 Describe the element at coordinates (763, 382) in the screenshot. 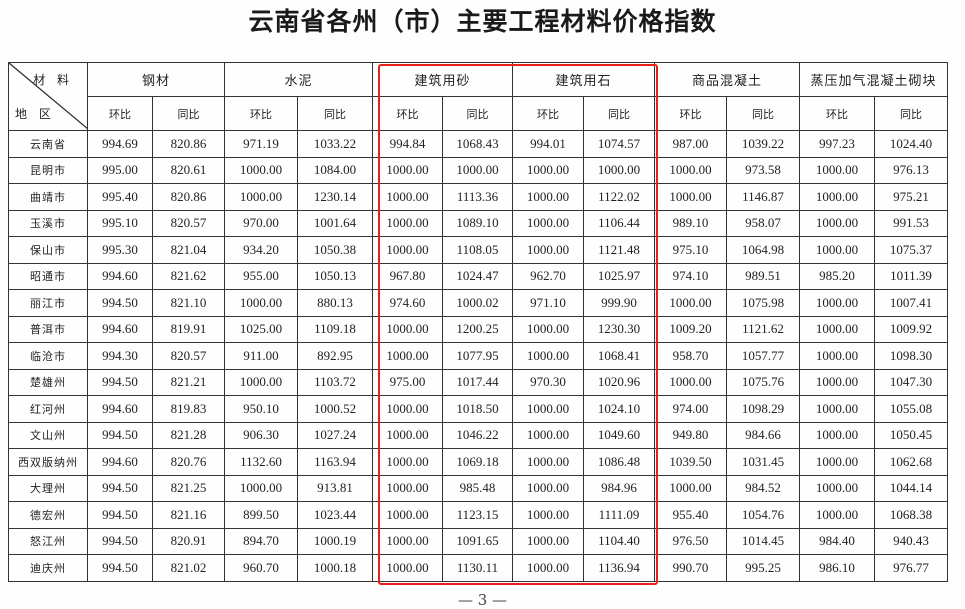

I see `value-cell: 1075.76` at that location.